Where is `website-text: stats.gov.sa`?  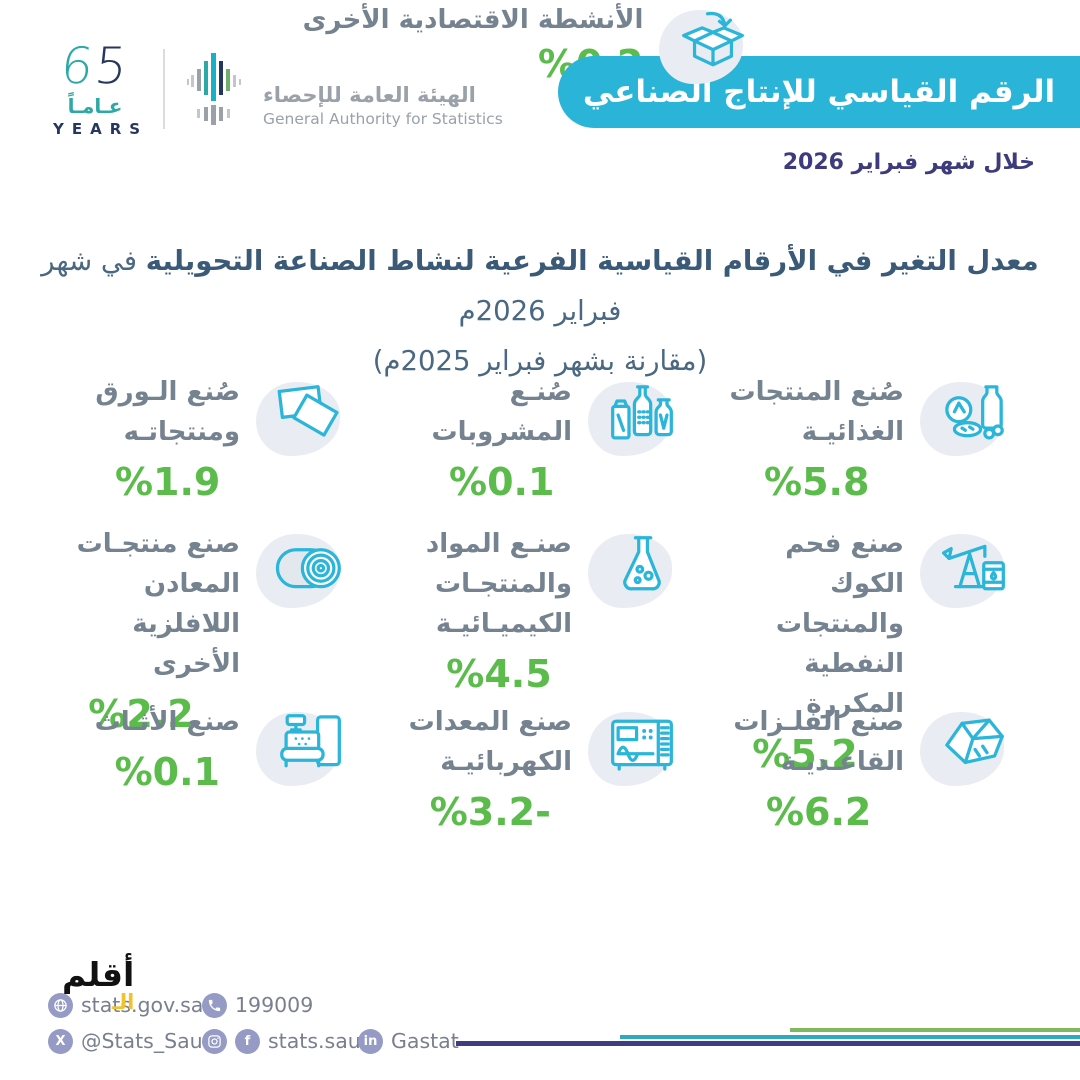 website-text: stats.gov.sa is located at coordinates (142, 1005).